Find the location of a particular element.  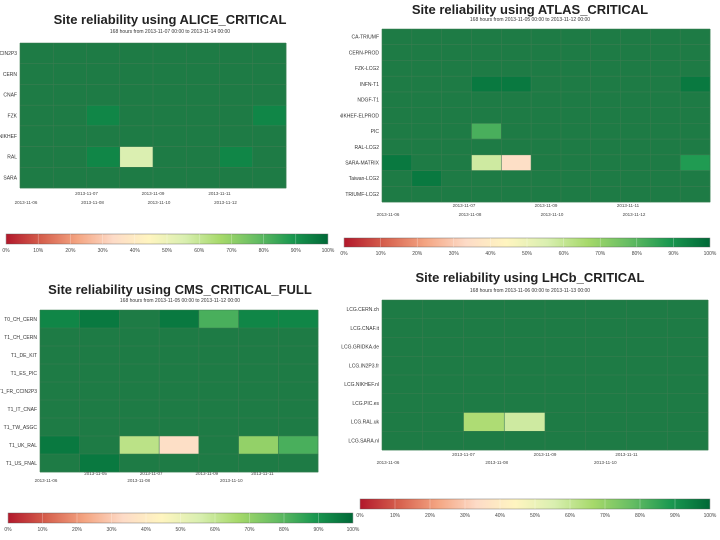

row-label: RAL is located at coordinates (12, 158).